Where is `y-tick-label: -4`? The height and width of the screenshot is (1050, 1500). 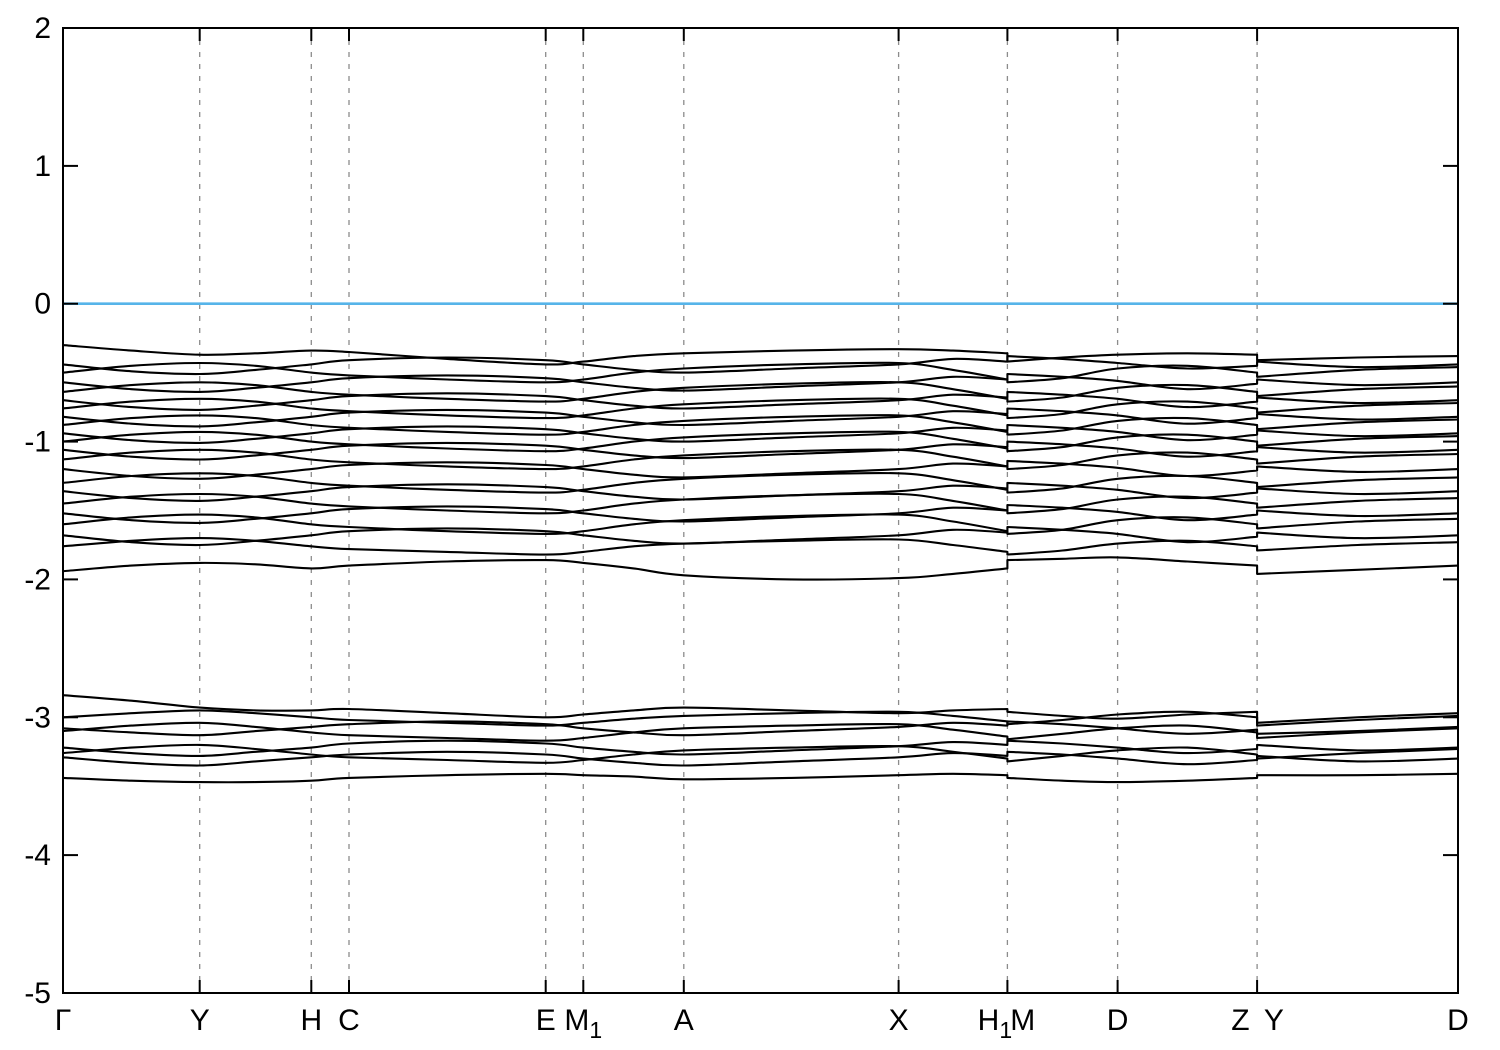 y-tick-label: -4 is located at coordinates (37, 855).